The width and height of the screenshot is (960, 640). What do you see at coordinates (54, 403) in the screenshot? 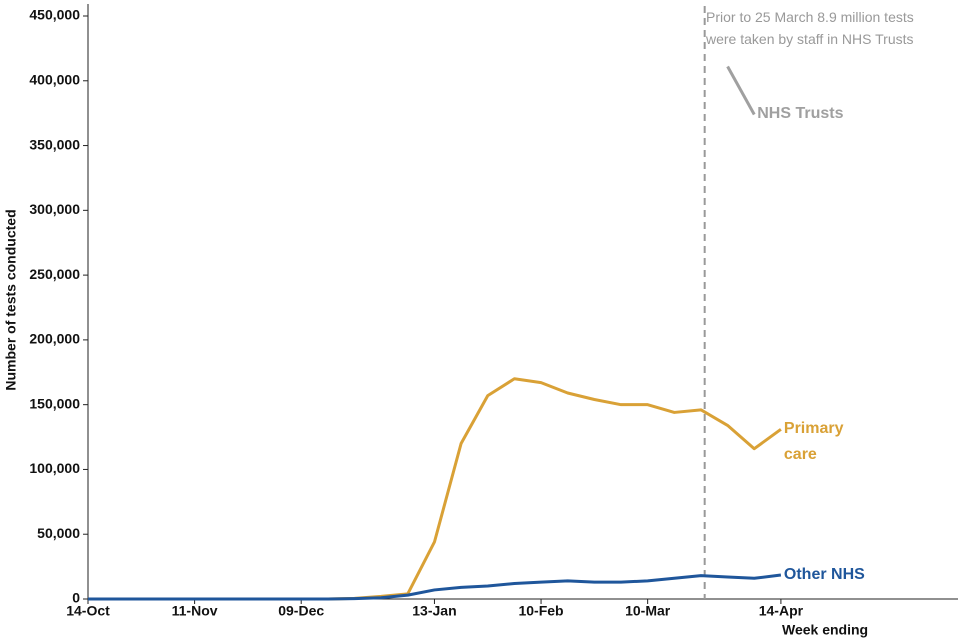
I see `y-tick-label: 150,000` at bounding box center [54, 403].